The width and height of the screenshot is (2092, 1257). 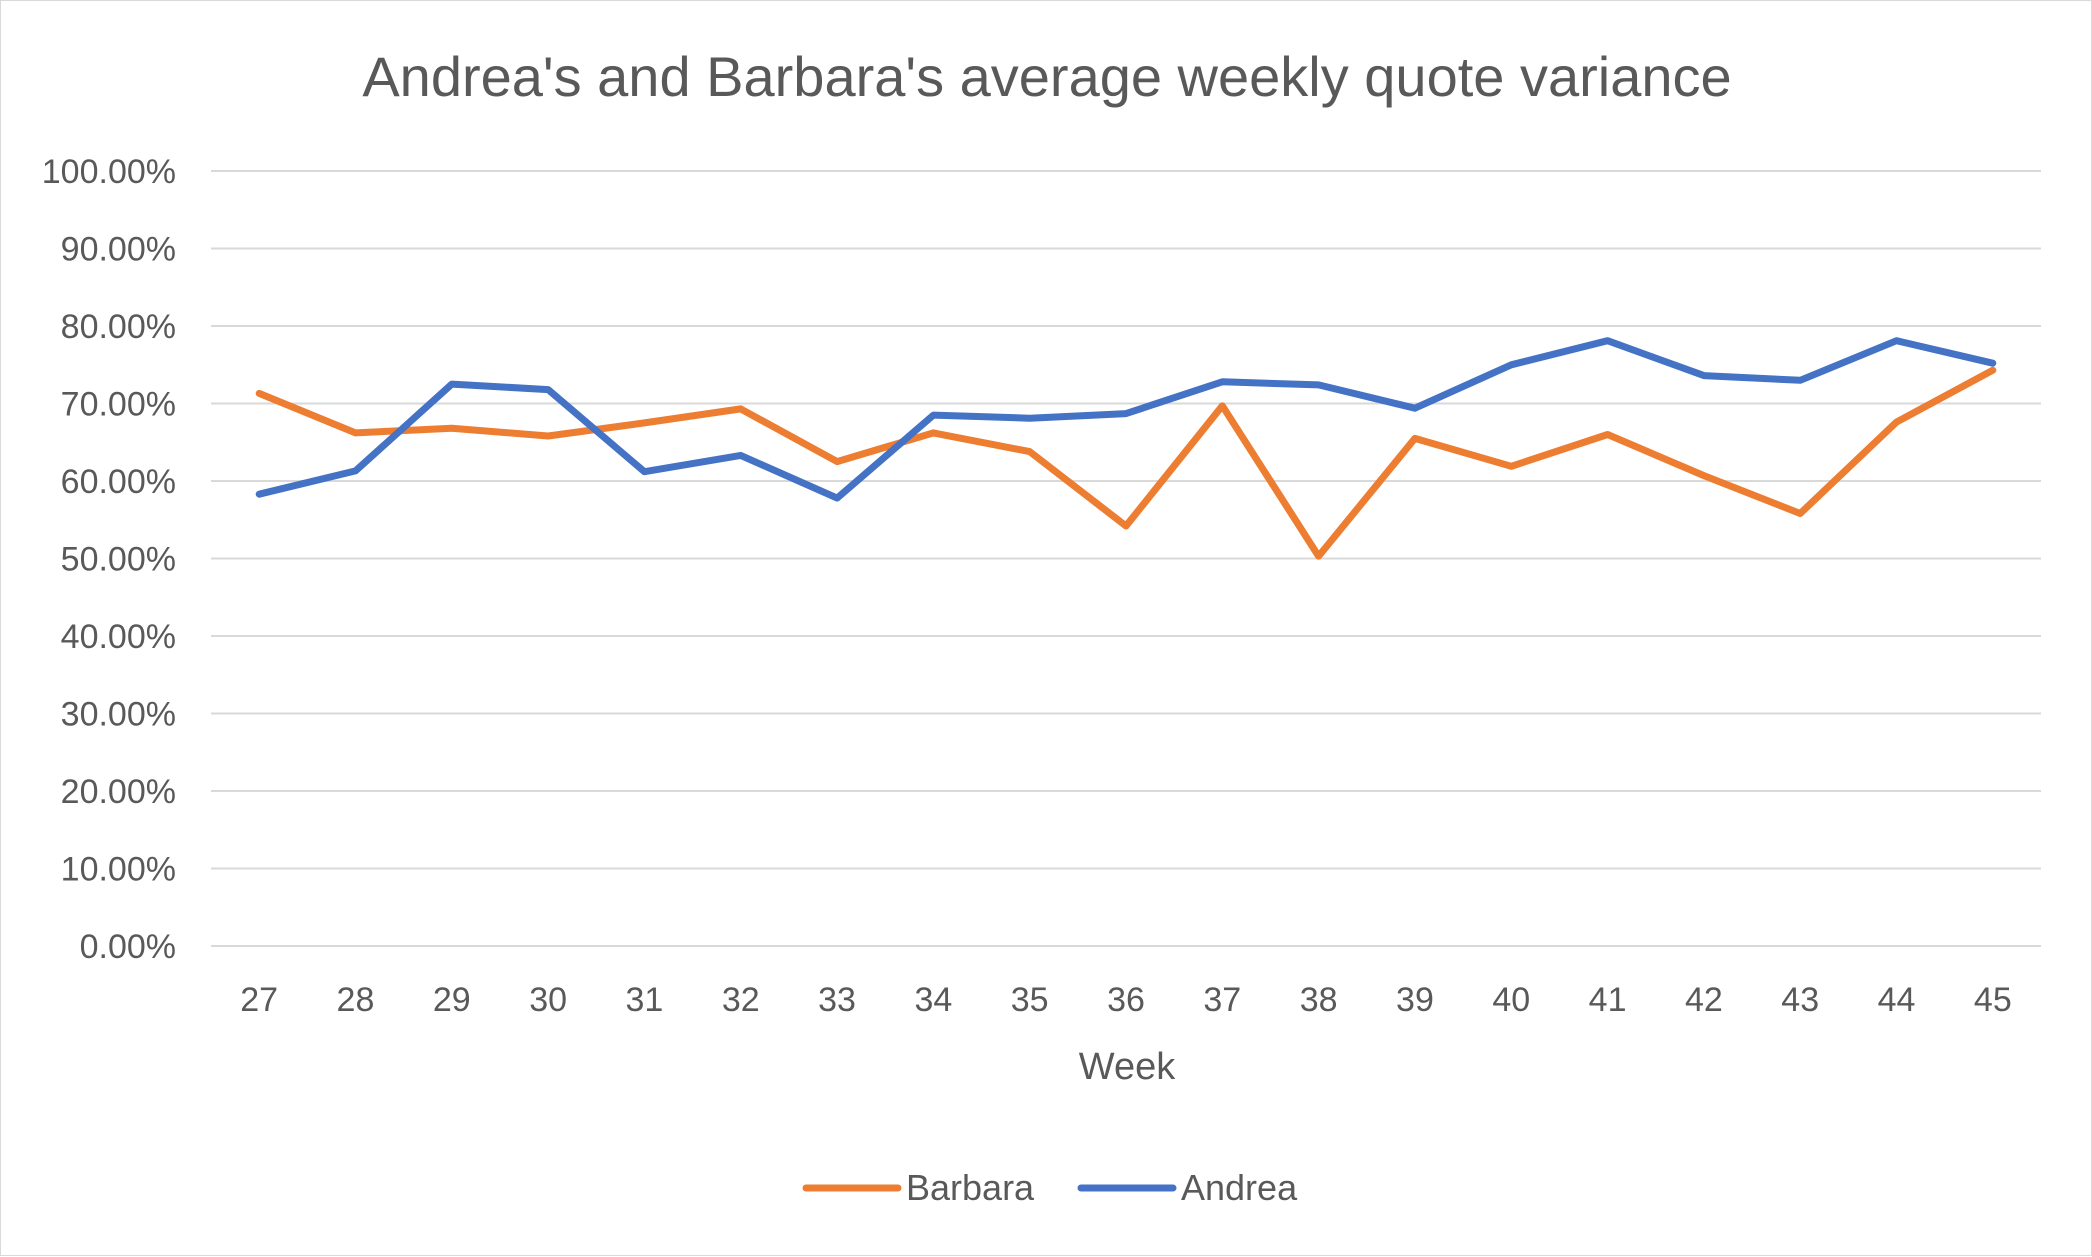 What do you see at coordinates (645, 1000) in the screenshot?
I see `x-tick-label: 31` at bounding box center [645, 1000].